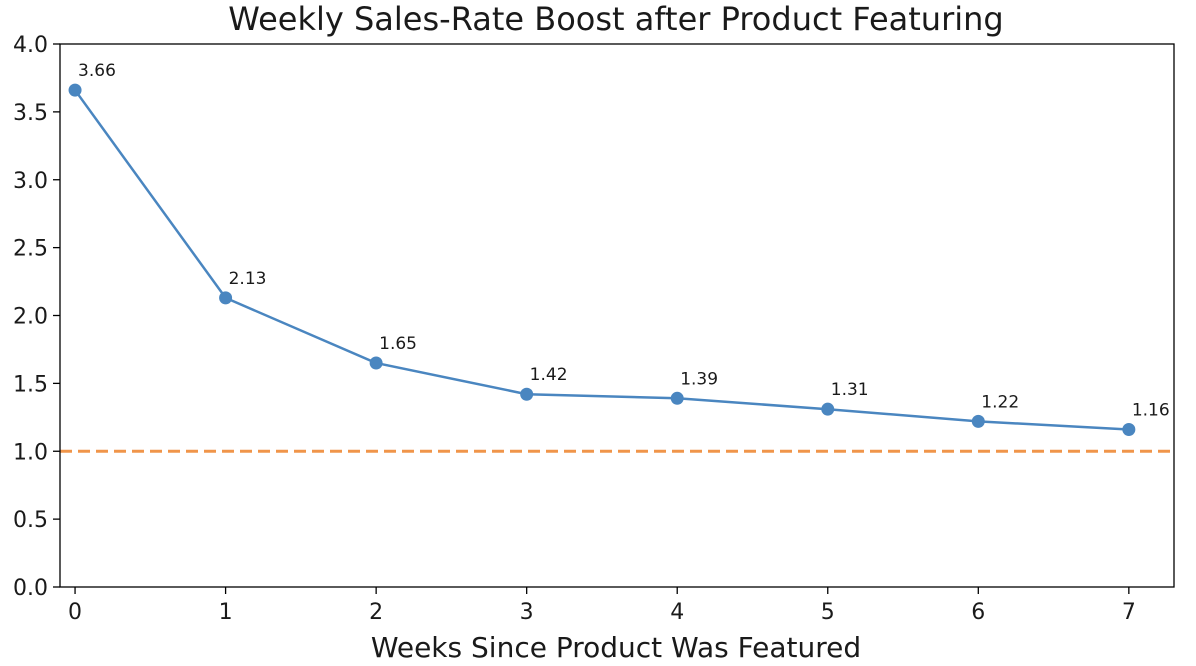  I want to click on data-label: 1.16, so click(1151, 411).